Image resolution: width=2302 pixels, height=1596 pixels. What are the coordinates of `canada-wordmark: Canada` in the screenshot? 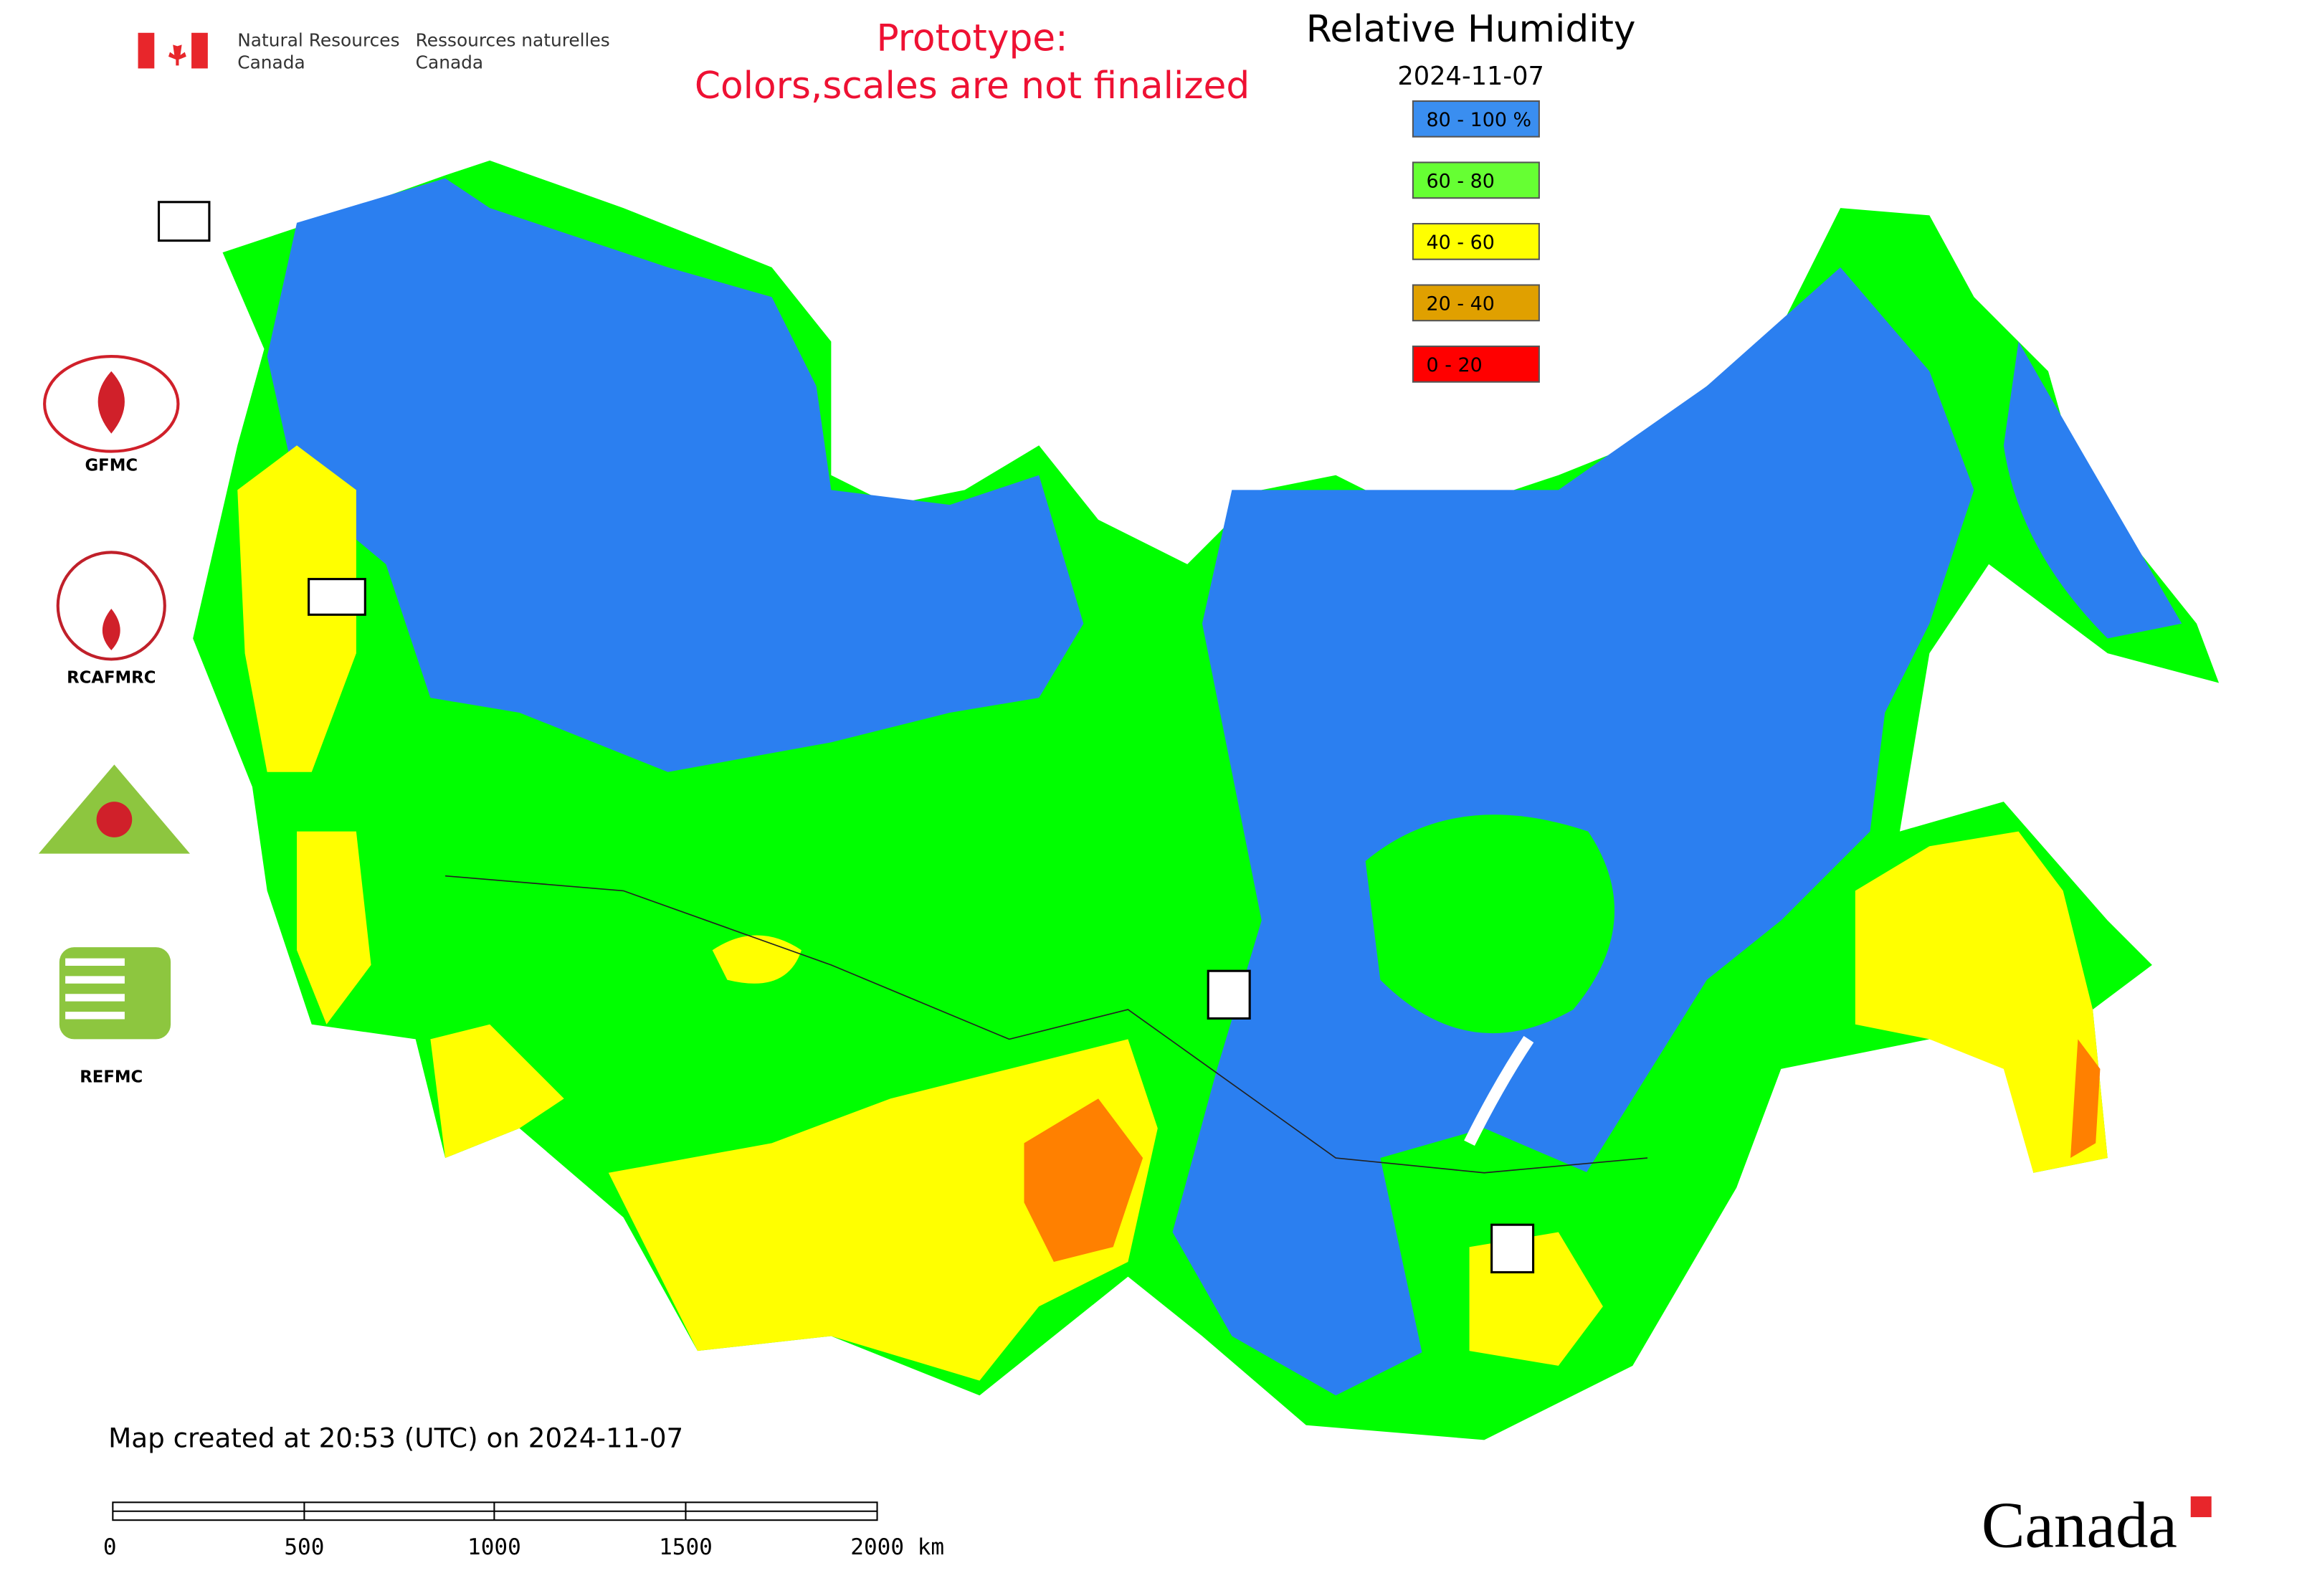 It's located at (2079, 1524).